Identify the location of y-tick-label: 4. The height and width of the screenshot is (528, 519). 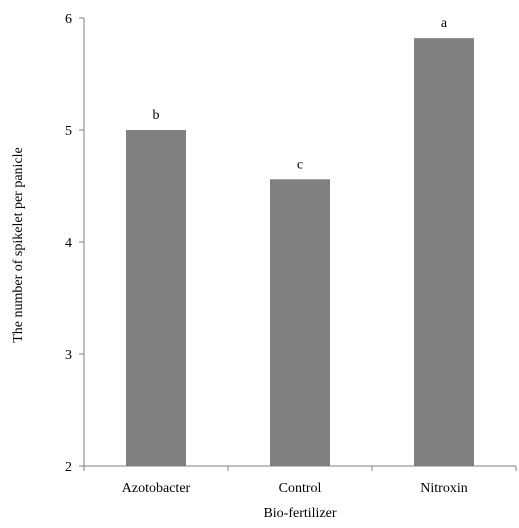
(68, 243).